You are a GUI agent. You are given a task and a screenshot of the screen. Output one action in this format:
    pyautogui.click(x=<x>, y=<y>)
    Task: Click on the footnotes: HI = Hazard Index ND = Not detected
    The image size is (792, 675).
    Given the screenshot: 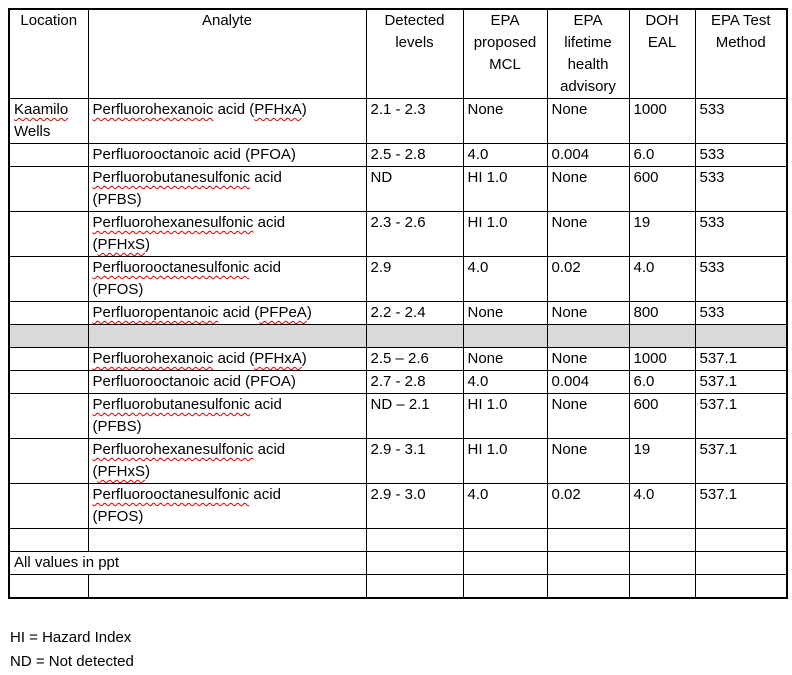 What is the action you would take?
    pyautogui.click(x=401, y=650)
    